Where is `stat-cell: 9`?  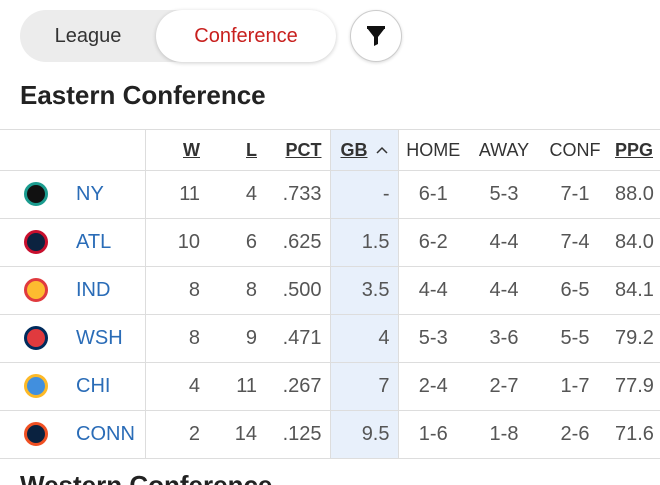
stat-cell: 9 is located at coordinates (236, 338).